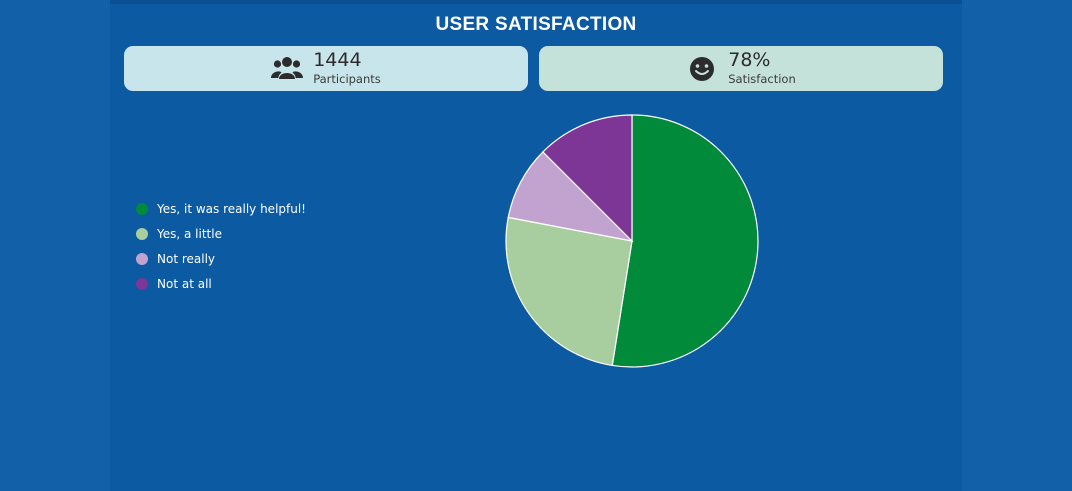 This screenshot has height=491, width=1072. I want to click on legend-item: Not really, so click(221, 258).